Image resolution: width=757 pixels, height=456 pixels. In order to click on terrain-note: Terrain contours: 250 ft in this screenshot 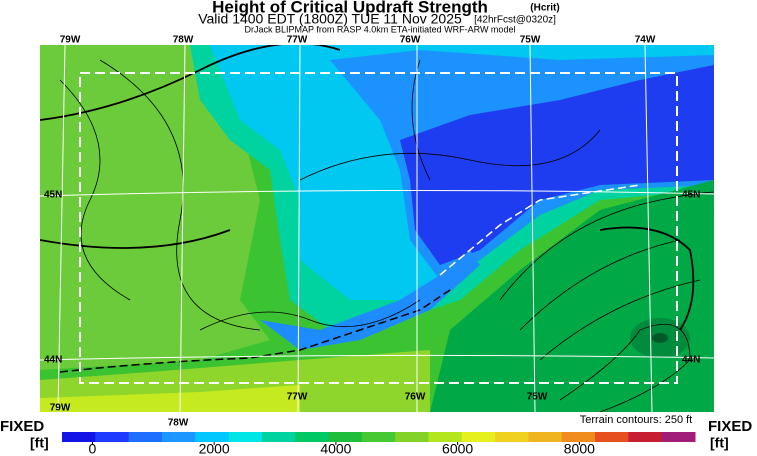, I will do `click(636, 420)`.